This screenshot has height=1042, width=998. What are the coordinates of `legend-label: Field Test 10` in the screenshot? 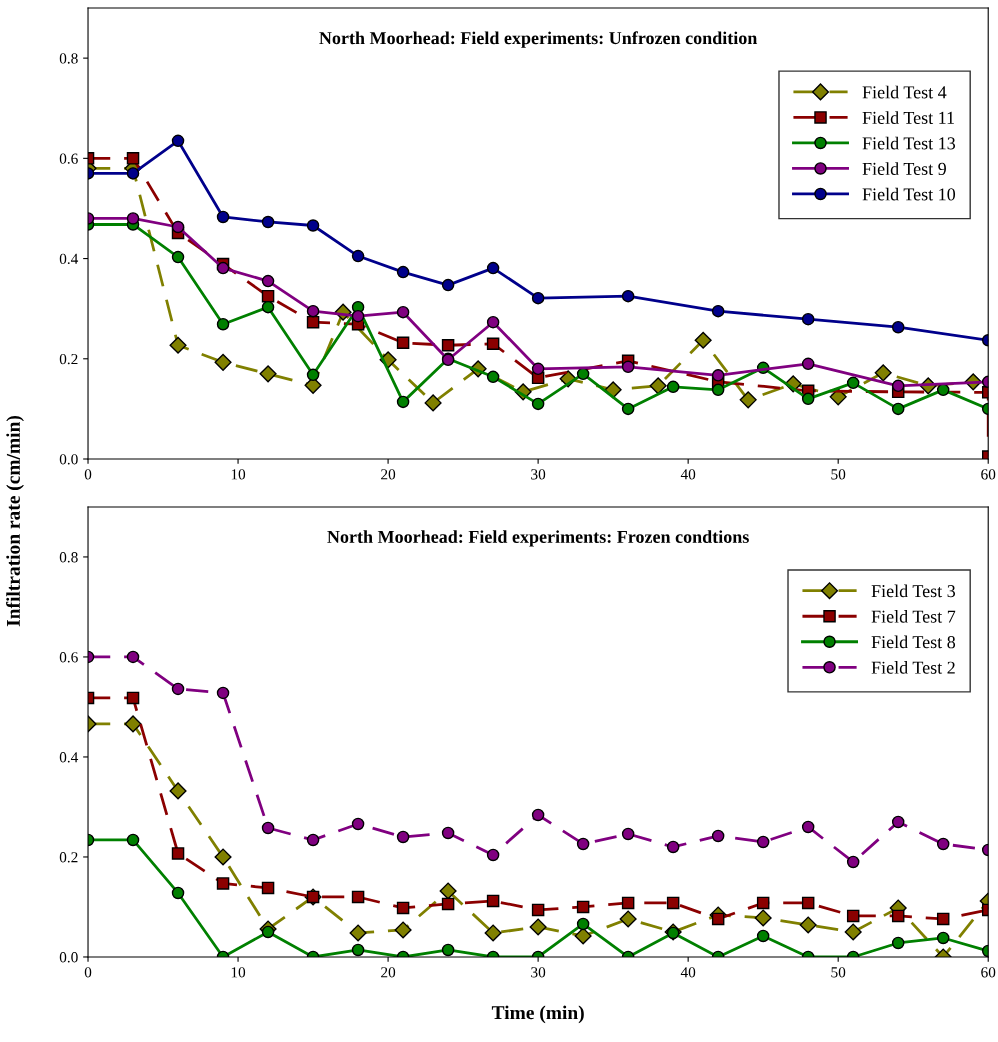 It's located at (909, 194).